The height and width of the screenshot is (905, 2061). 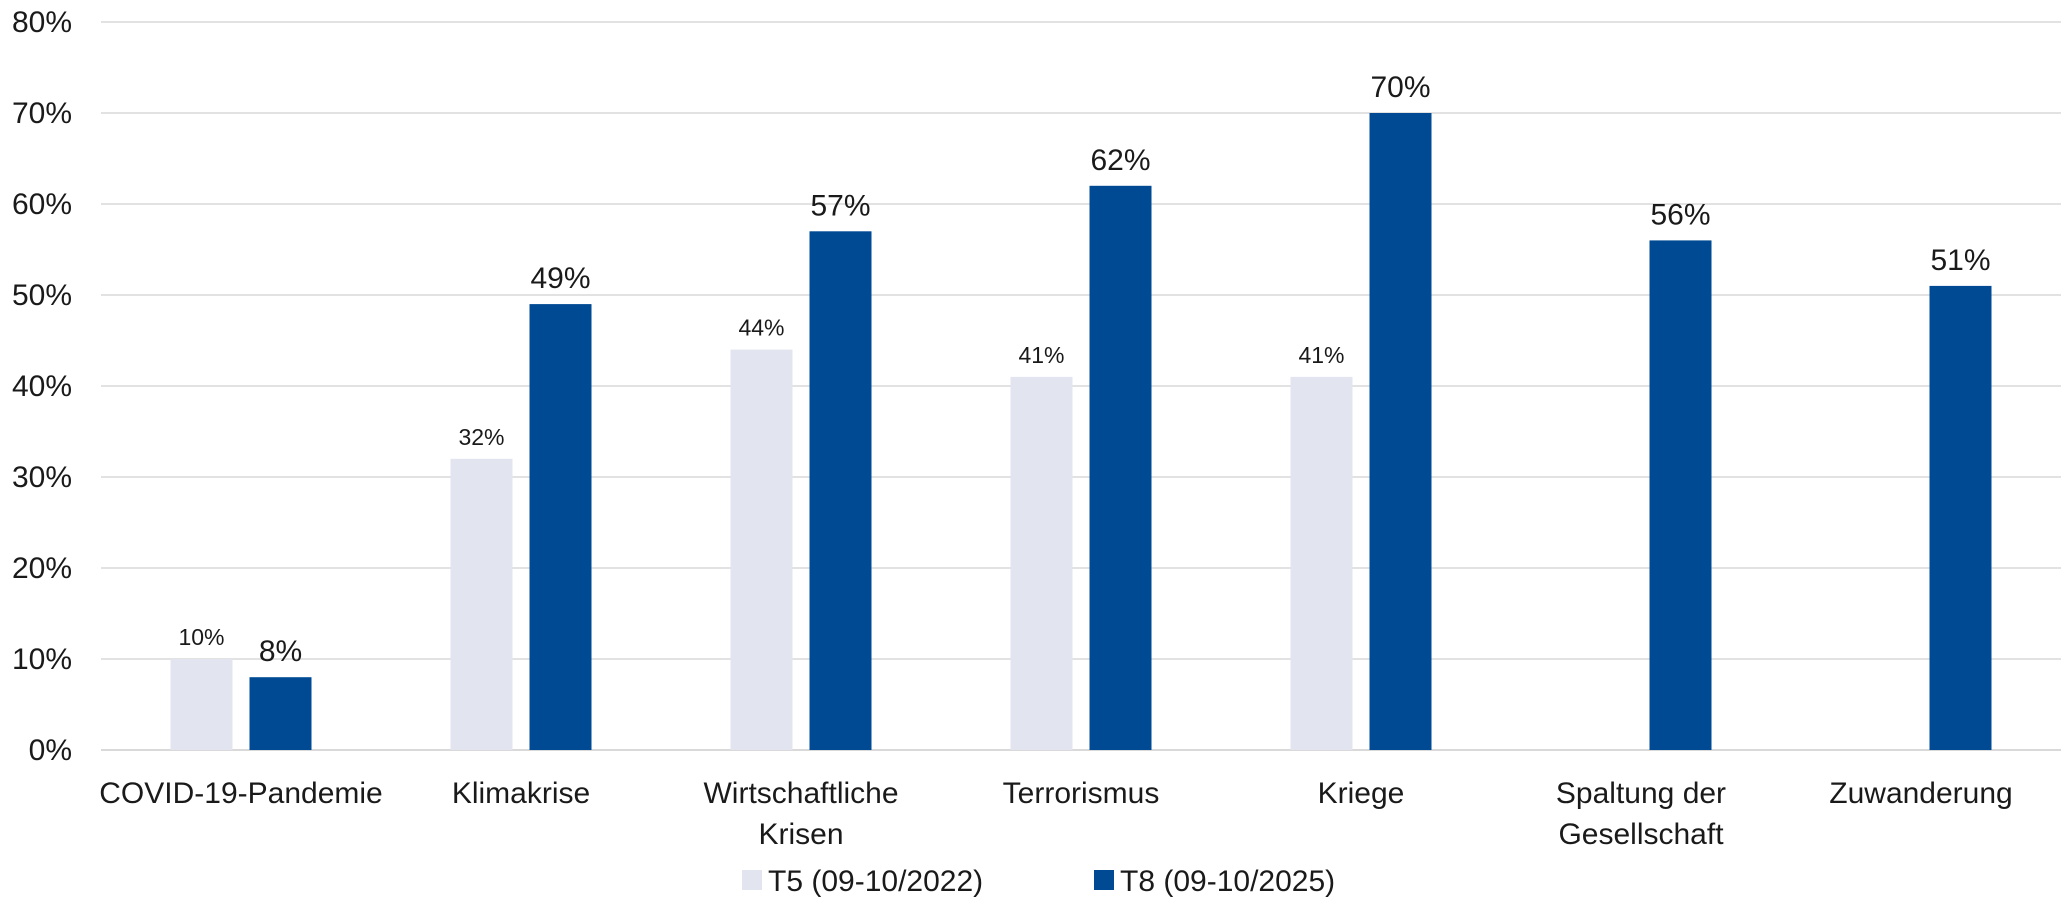 I want to click on data-label-t8: 62%, so click(x=1120, y=160).